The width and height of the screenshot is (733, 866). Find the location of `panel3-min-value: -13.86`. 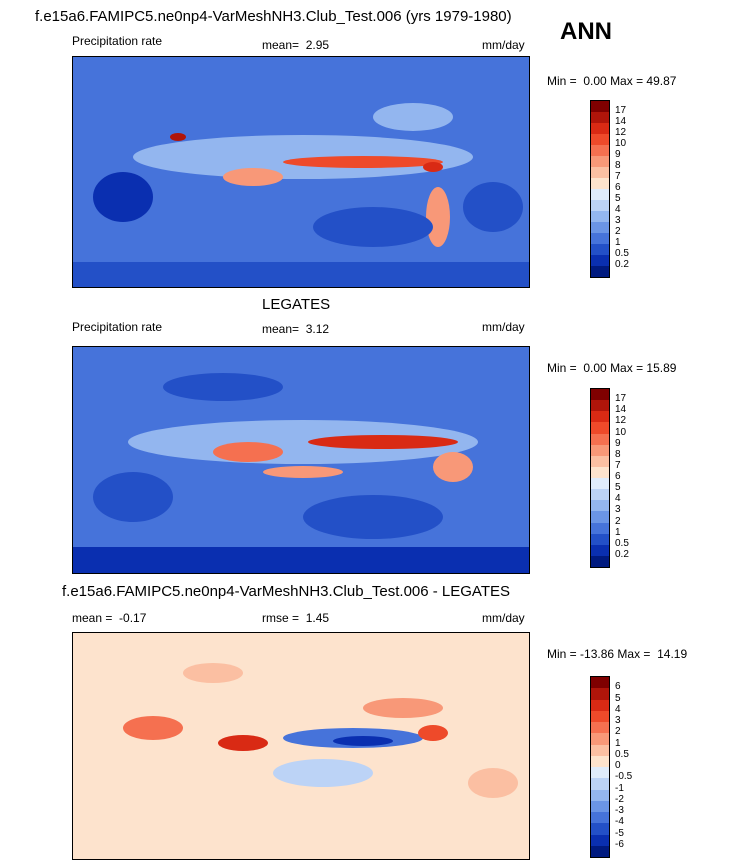

panel3-min-value: -13.86 is located at coordinates (597, 654).